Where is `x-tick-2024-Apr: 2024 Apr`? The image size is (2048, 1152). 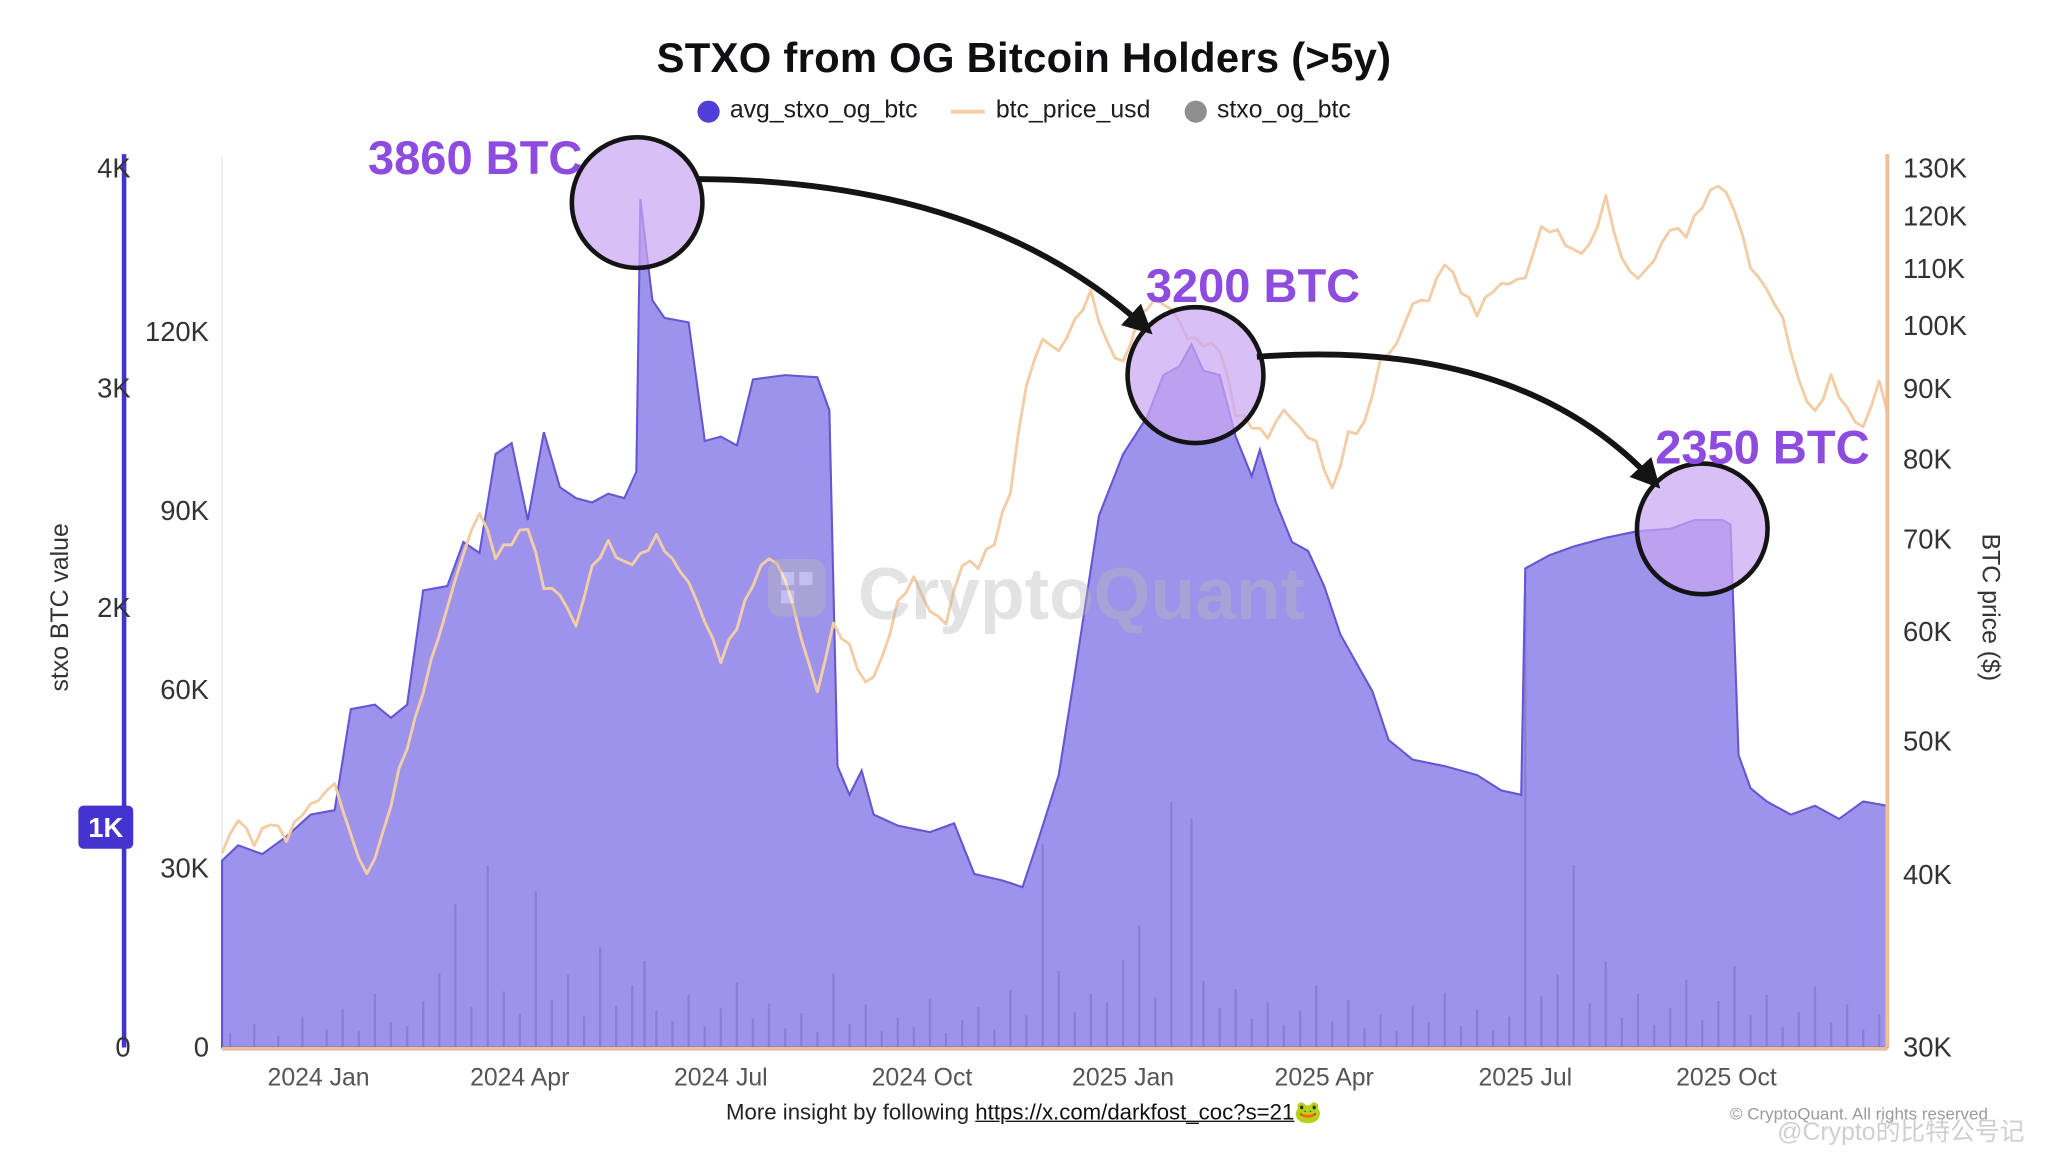
x-tick-2024-Apr: 2024 Apr is located at coordinates (519, 1077).